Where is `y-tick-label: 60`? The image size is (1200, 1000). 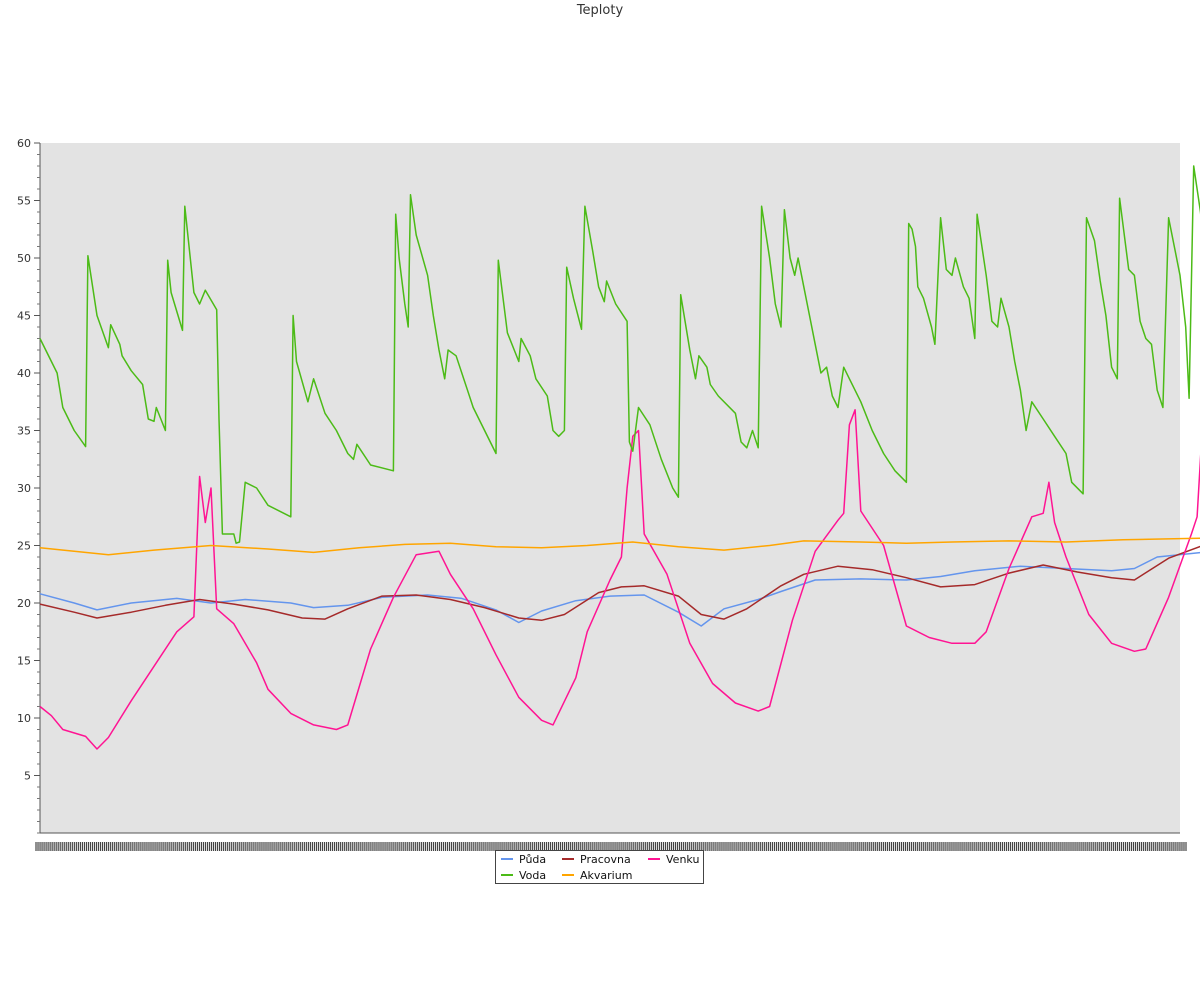
y-tick-label: 60 is located at coordinates (24, 143).